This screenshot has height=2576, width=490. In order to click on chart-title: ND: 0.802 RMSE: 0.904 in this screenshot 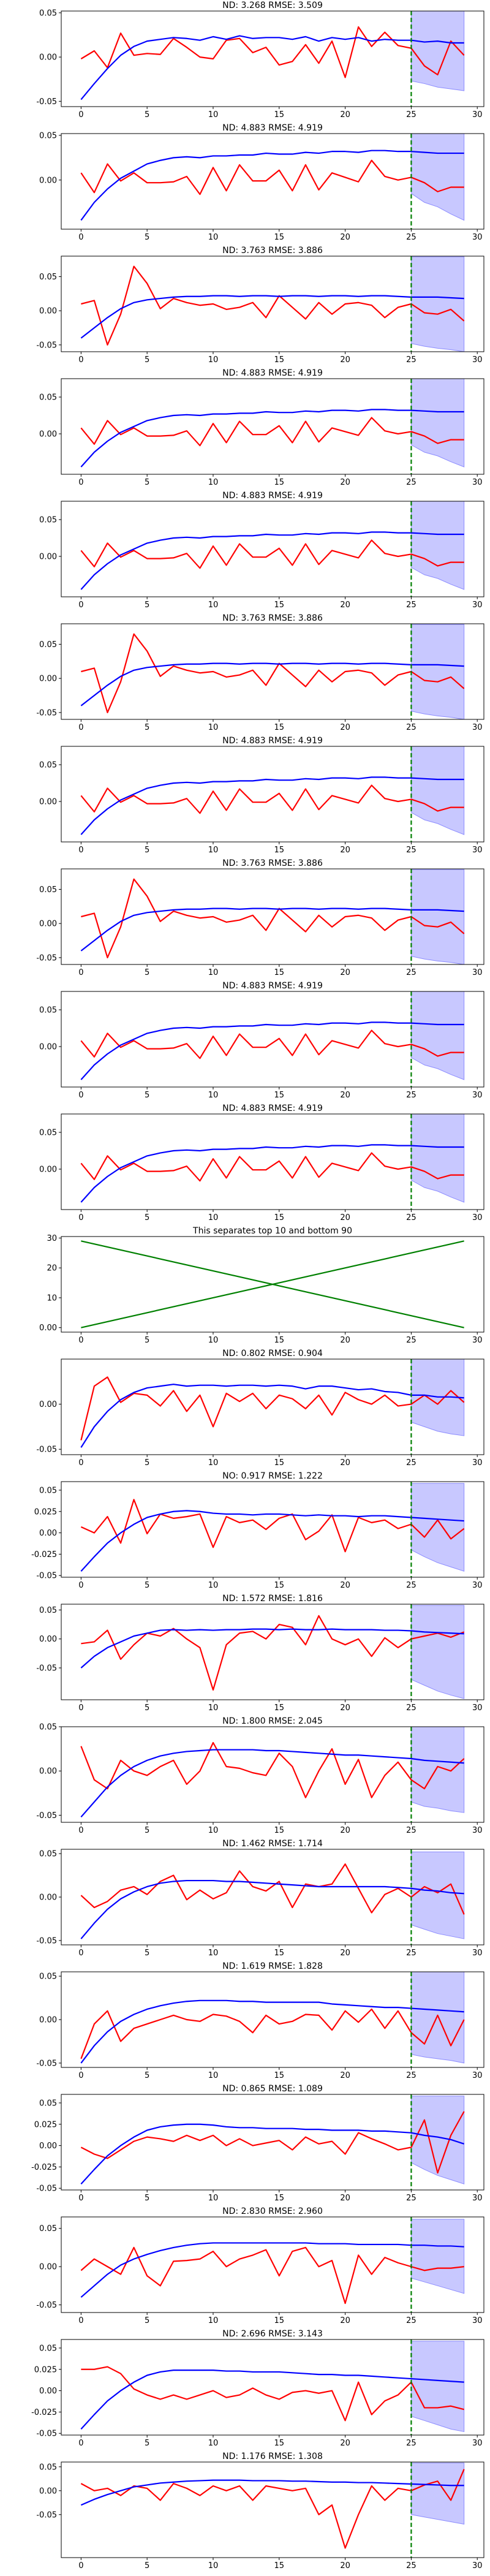, I will do `click(273, 1353)`.